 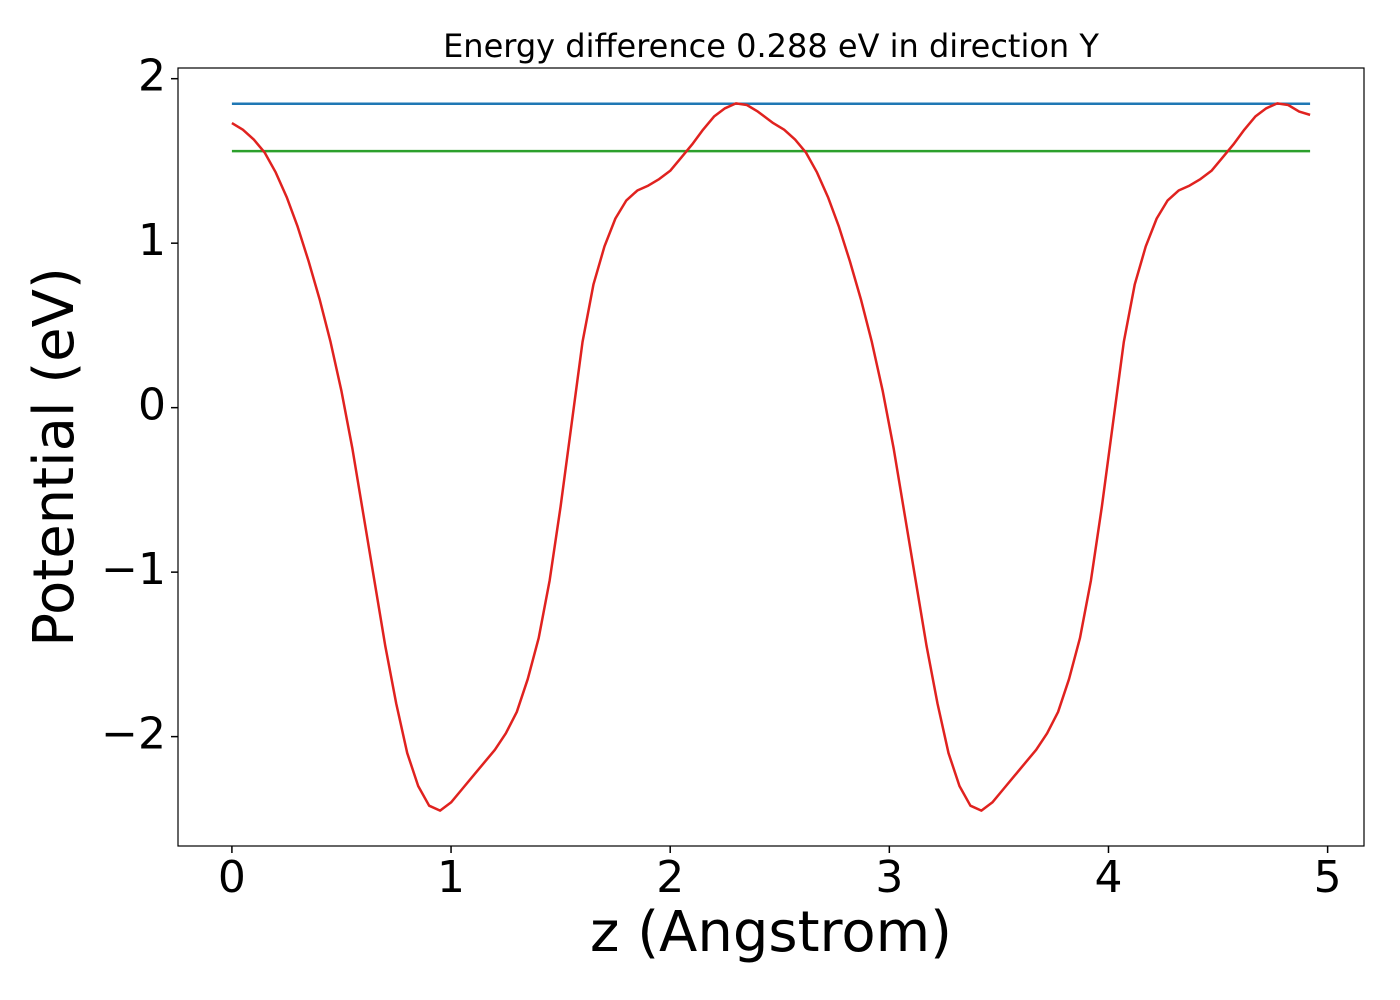 What do you see at coordinates (232, 877) in the screenshot?
I see `x-tick-label: 0` at bounding box center [232, 877].